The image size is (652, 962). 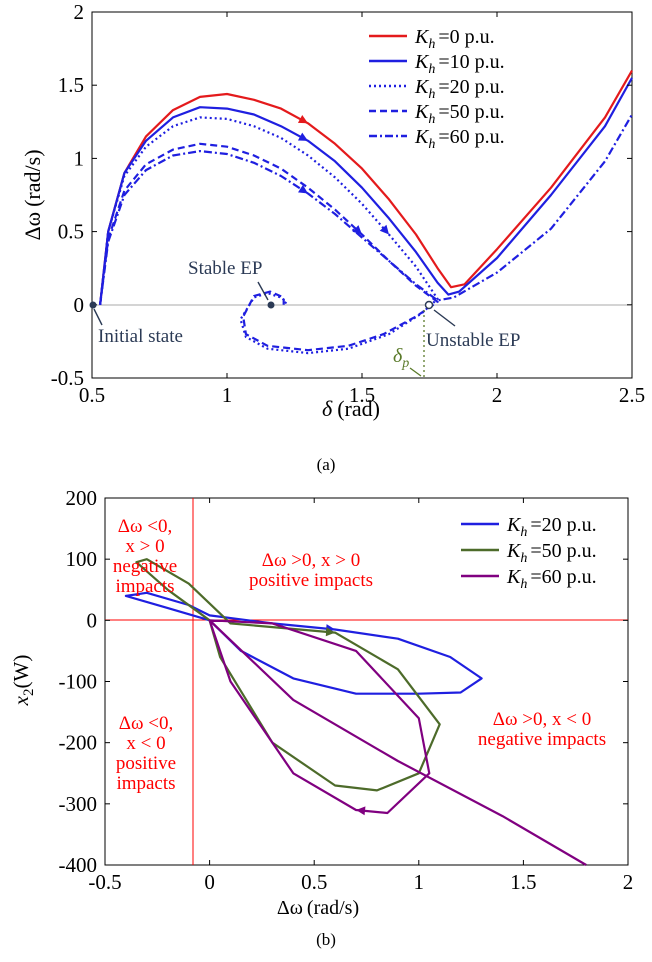 I want to click on initial-state-marker, so click(x=93, y=305).